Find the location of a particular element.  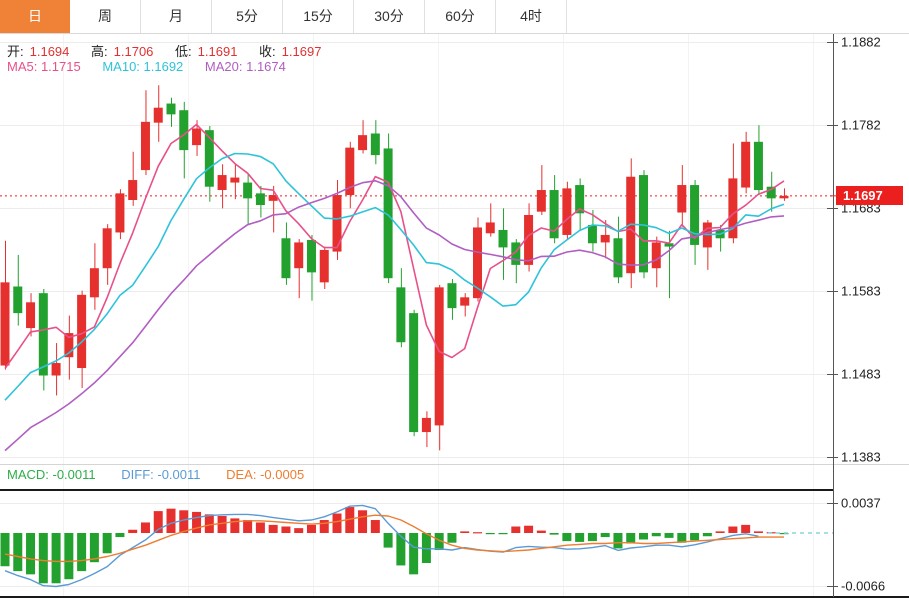

tab-4hour: 4时 is located at coordinates (531, 16).